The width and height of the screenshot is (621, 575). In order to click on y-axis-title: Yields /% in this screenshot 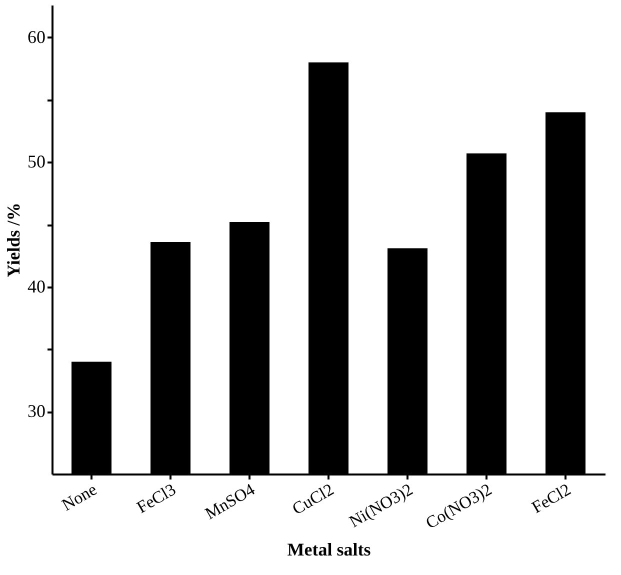, I will do `click(14, 240)`.